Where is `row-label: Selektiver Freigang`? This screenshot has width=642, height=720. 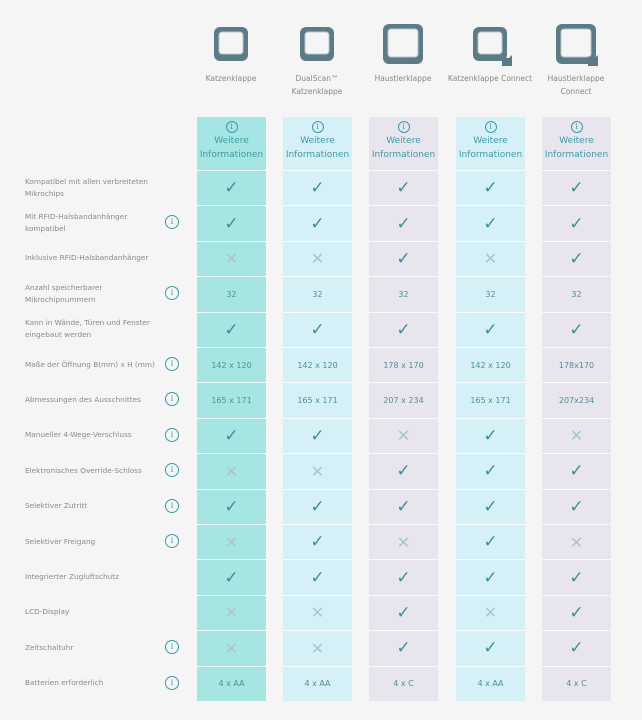
row-label: Selektiver Freigang is located at coordinates (90, 541).